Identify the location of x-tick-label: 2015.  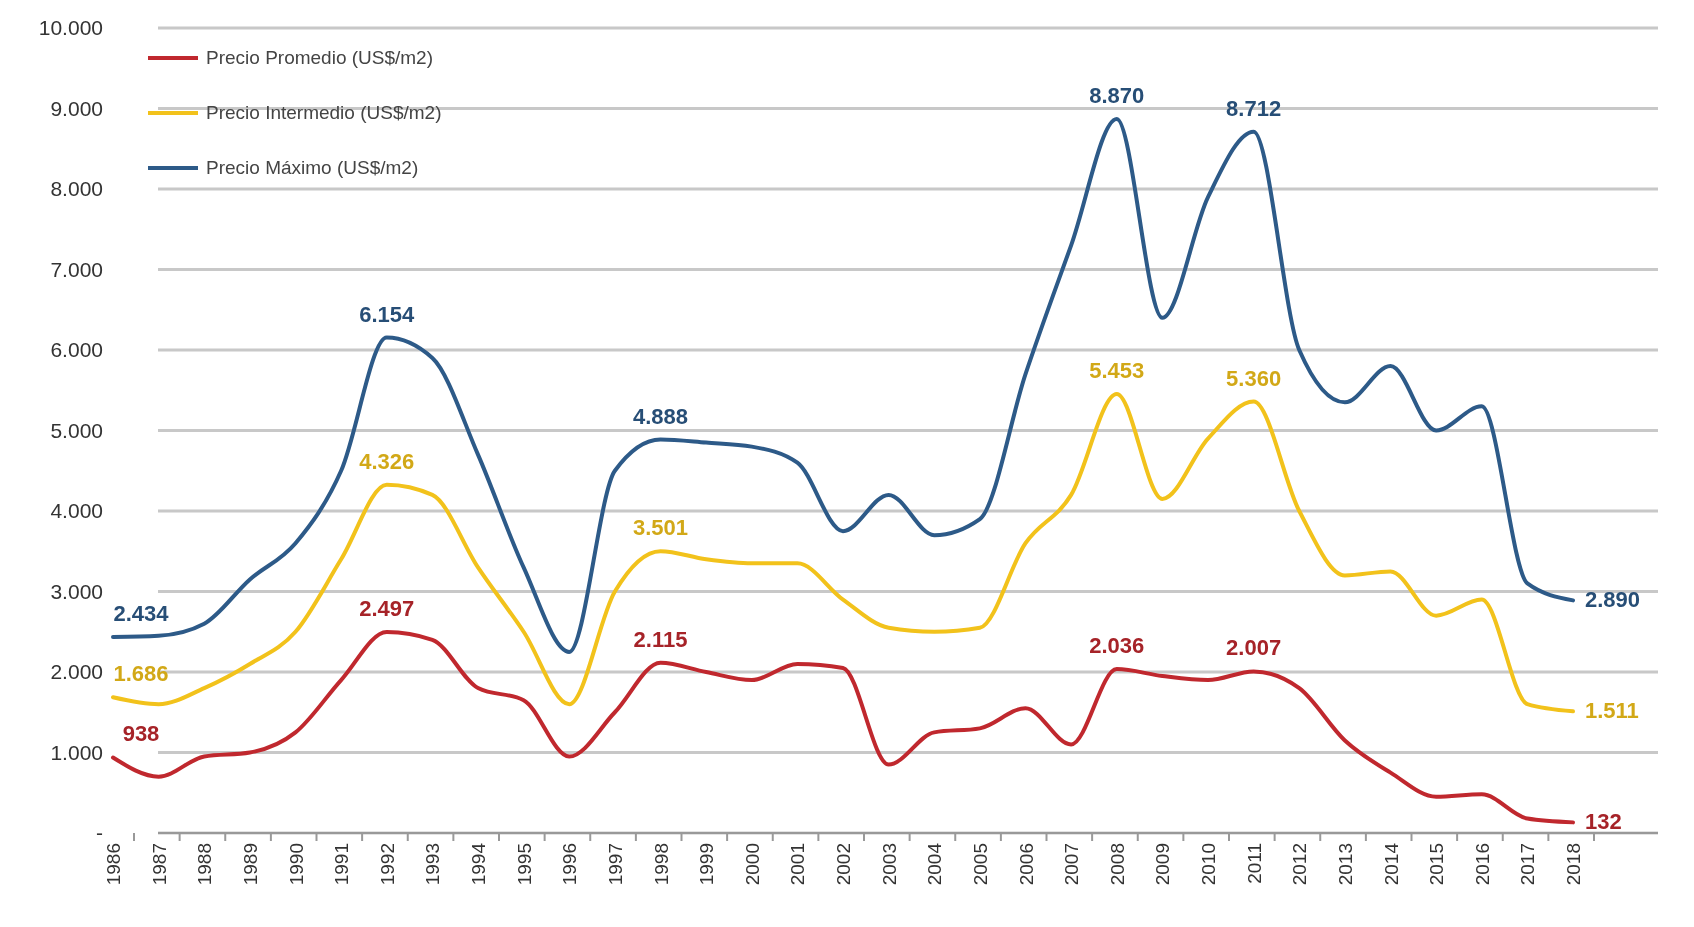
(1437, 864).